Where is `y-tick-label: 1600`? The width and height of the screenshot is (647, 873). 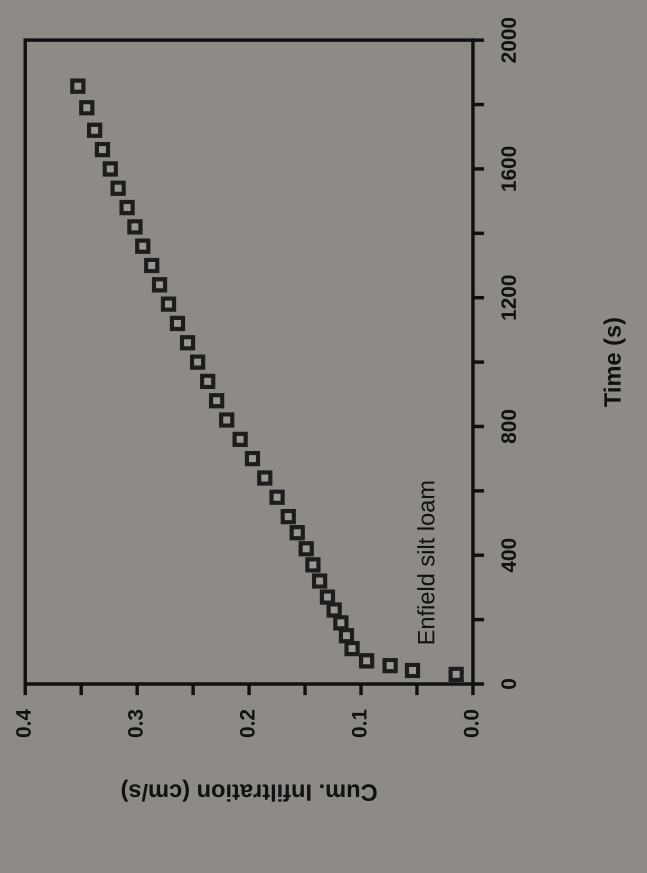
y-tick-label: 1600 is located at coordinates (508, 168).